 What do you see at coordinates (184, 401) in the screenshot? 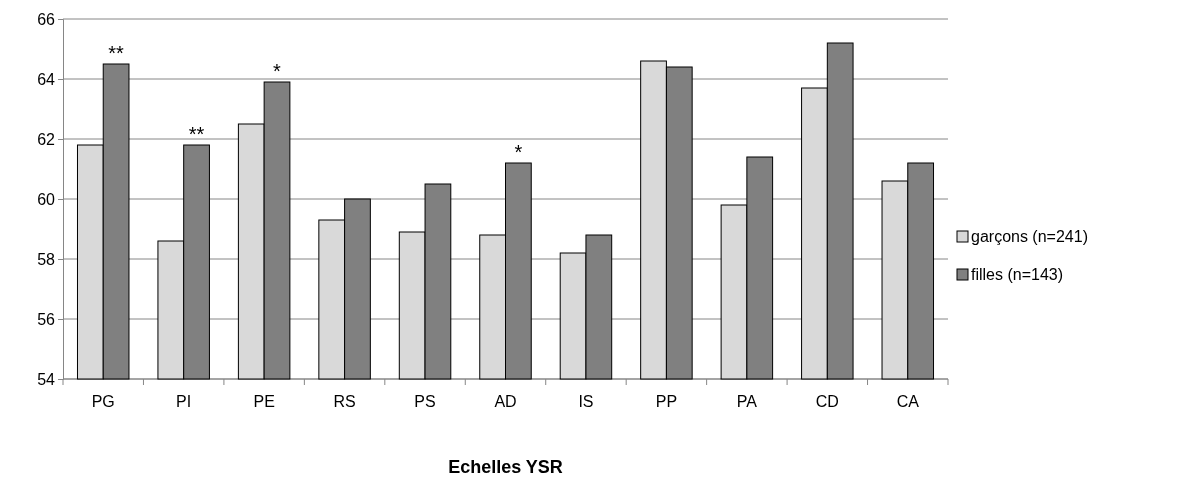
I see `x-tick-label: PI` at bounding box center [184, 401].